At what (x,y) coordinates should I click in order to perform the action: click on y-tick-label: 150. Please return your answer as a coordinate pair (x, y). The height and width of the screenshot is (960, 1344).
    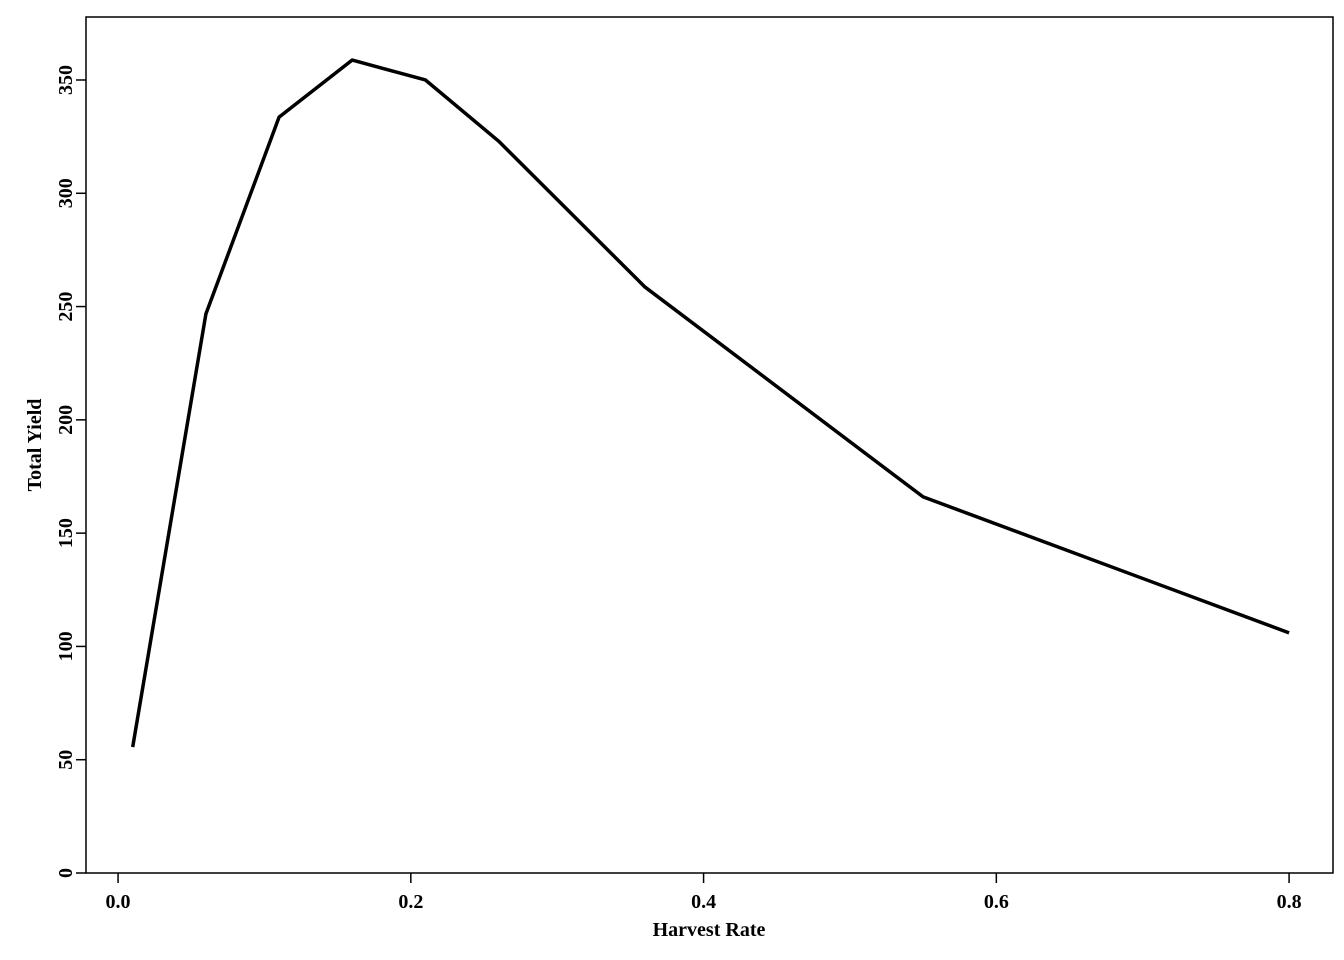
    Looking at the image, I should click on (66, 533).